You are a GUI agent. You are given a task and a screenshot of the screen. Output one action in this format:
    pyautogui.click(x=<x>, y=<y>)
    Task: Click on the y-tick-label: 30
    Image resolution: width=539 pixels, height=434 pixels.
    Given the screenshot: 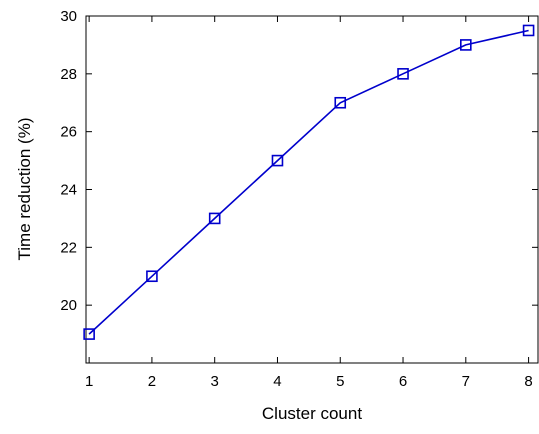 What is the action you would take?
    pyautogui.click(x=68, y=16)
    